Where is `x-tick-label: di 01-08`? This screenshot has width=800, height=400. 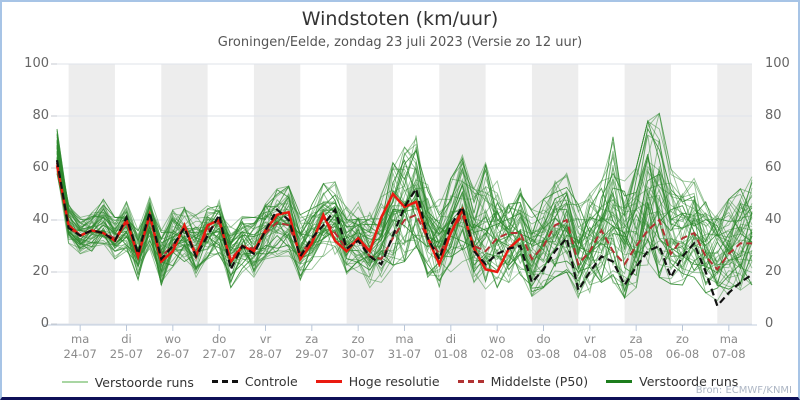
x-tick-label: di 01-08 is located at coordinates (451, 347).